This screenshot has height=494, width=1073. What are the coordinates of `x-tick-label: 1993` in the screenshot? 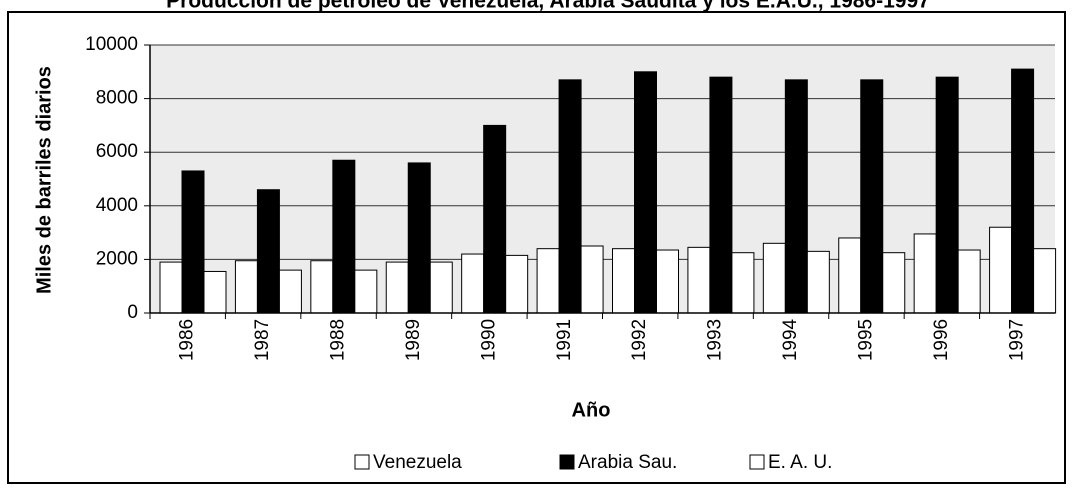 It's located at (715, 340).